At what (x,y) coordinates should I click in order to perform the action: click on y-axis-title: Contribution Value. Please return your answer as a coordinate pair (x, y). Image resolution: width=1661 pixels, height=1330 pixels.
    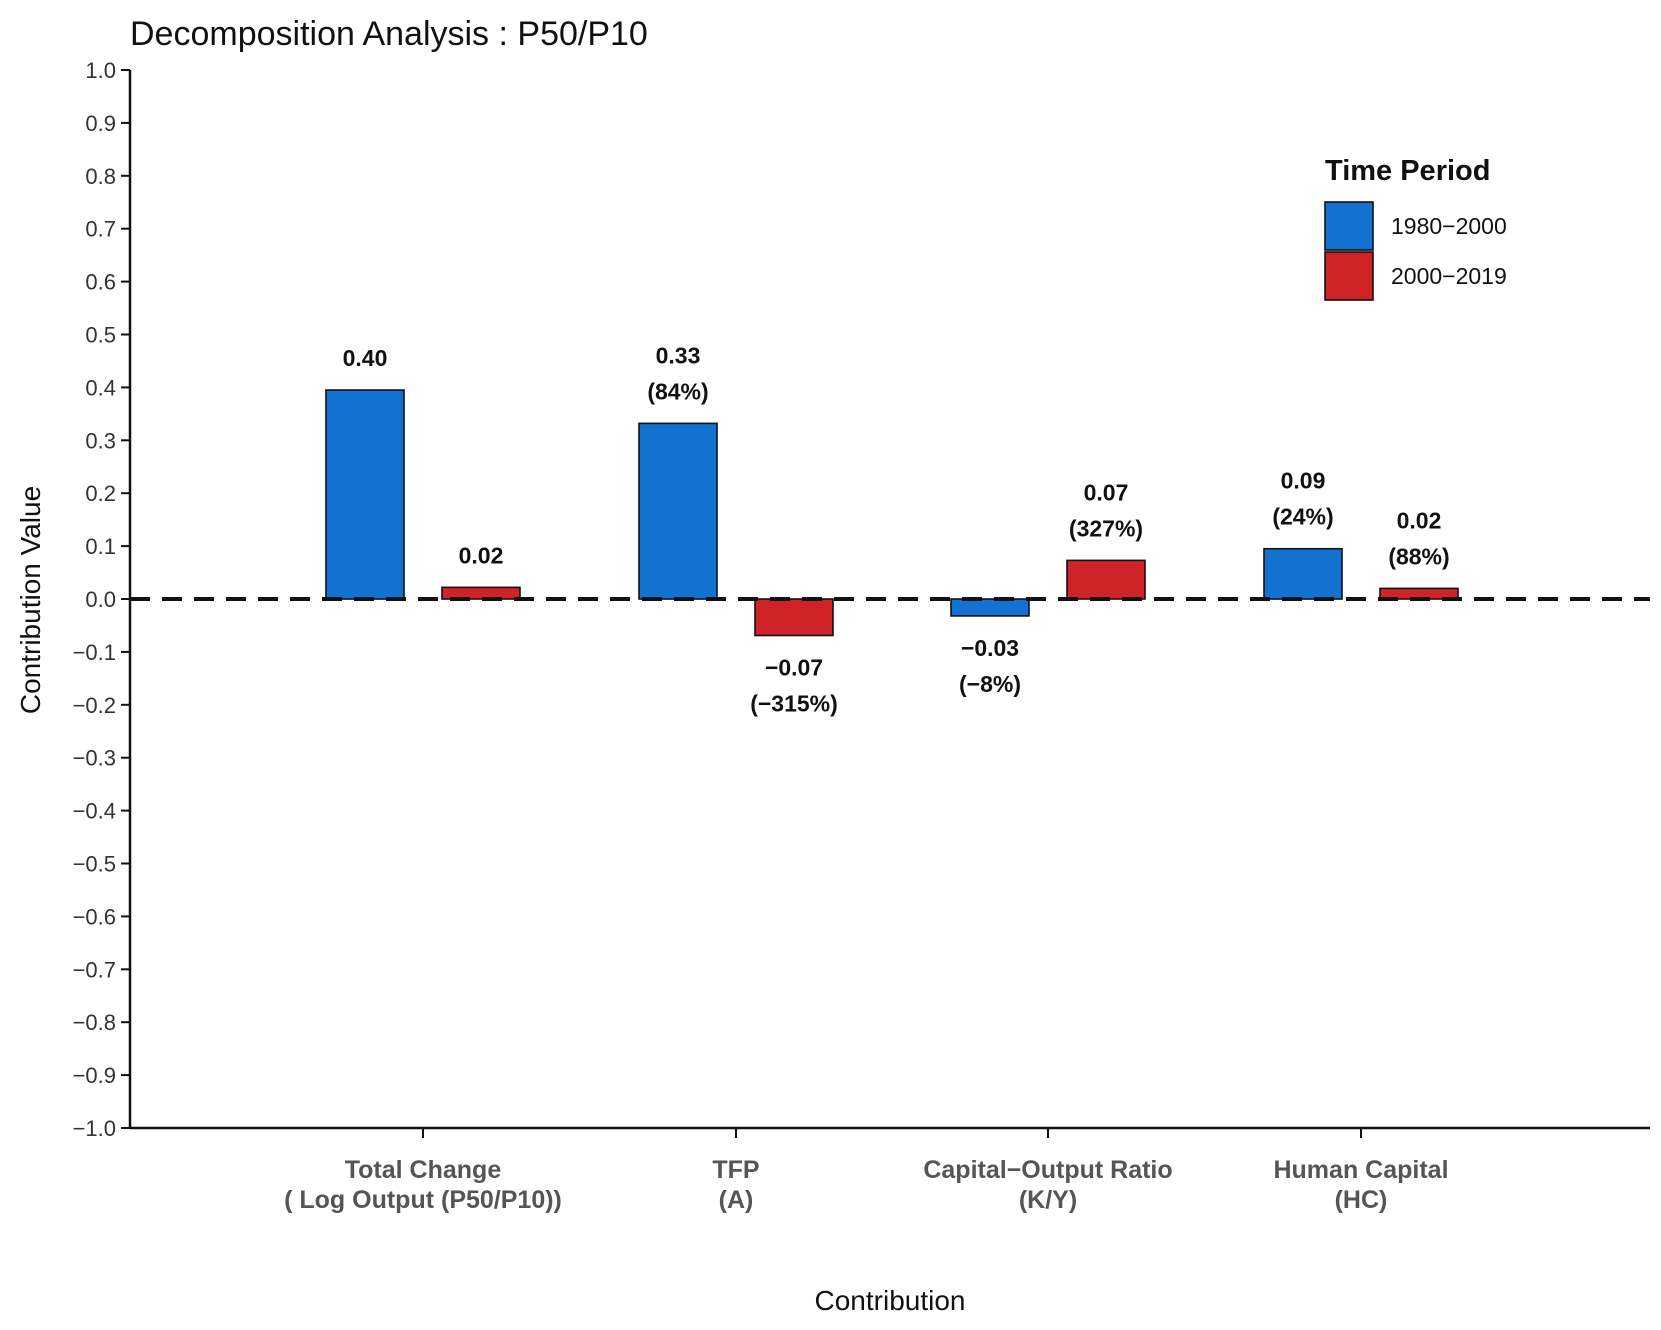
    Looking at the image, I should click on (30, 600).